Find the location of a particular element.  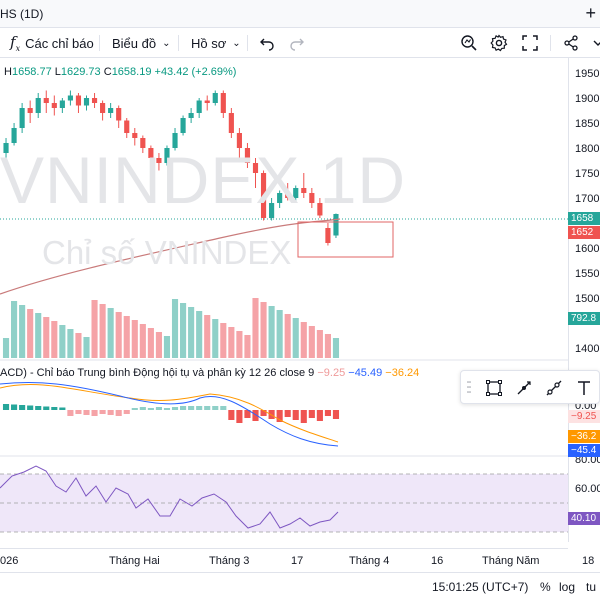

undo-icon is located at coordinates (267, 44).